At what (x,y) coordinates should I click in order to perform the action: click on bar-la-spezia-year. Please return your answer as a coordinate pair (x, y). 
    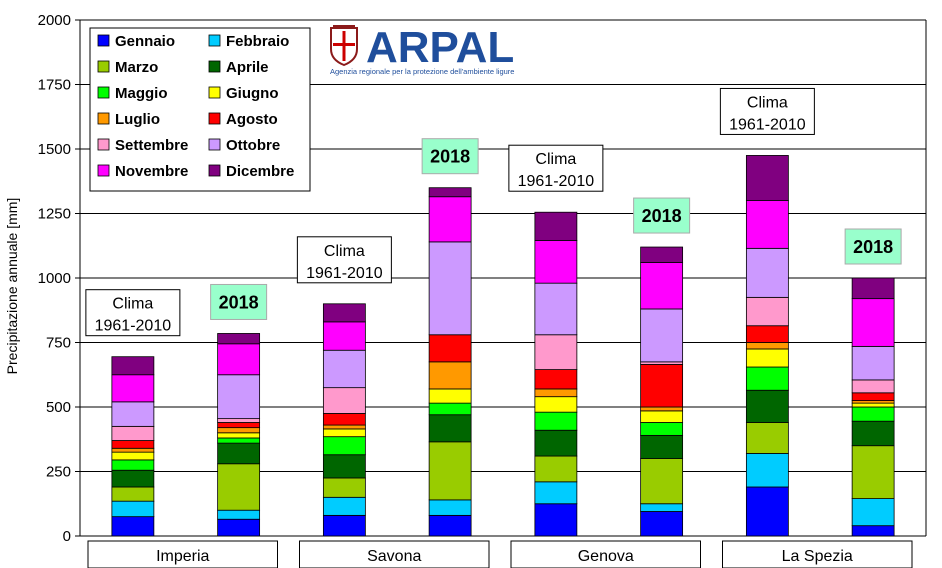
    Looking at the image, I should click on (873, 407).